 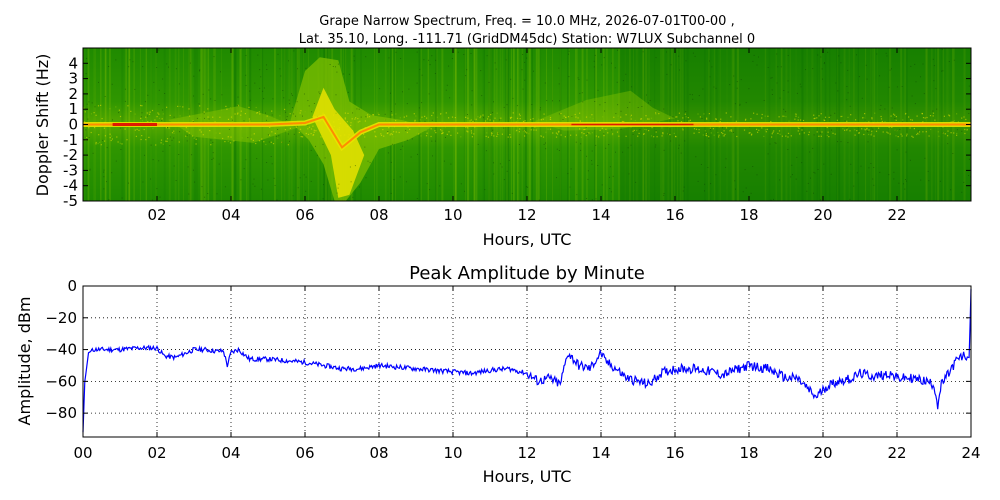 I want to click on spectrogram-y-tick-label: 3, so click(x=73, y=79).